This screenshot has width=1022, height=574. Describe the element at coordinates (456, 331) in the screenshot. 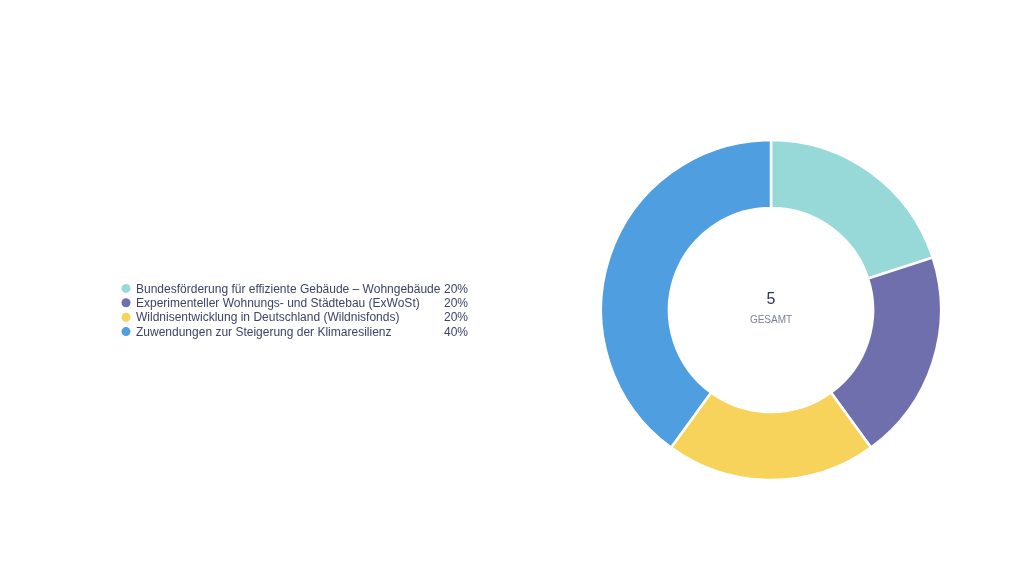

I see `data-label: 40%` at that location.